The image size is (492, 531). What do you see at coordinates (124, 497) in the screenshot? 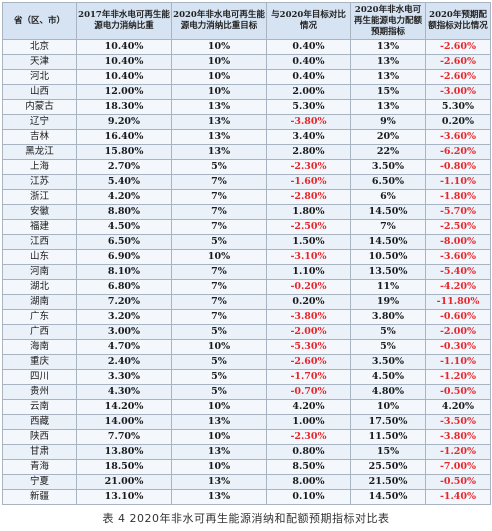
I see `value-cell: 13.10%` at bounding box center [124, 497].